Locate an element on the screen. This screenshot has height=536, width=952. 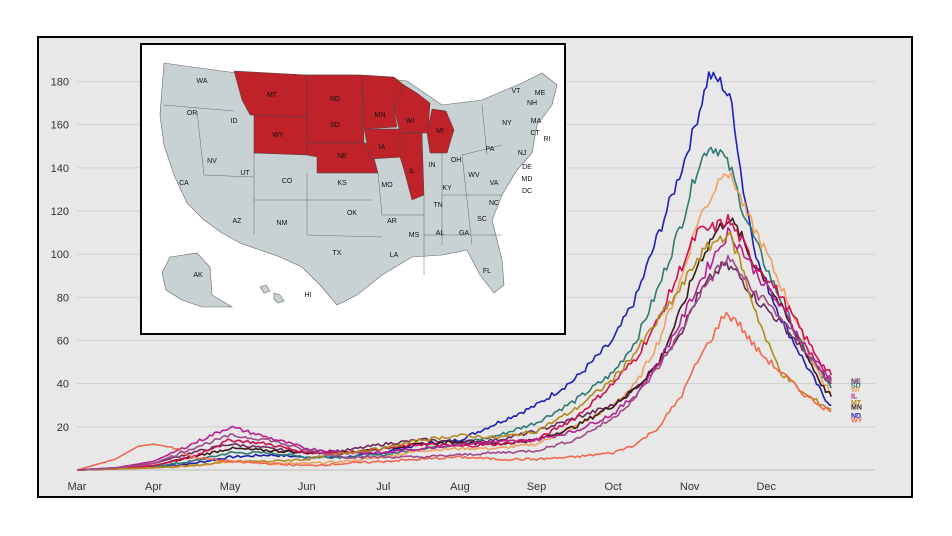
state-label-ks: KS is located at coordinates (342, 183).